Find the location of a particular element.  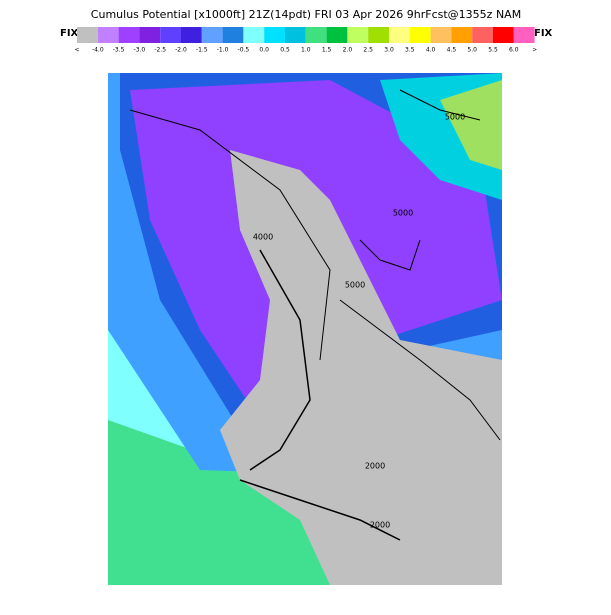

legend-label: -3.5 is located at coordinates (119, 50).